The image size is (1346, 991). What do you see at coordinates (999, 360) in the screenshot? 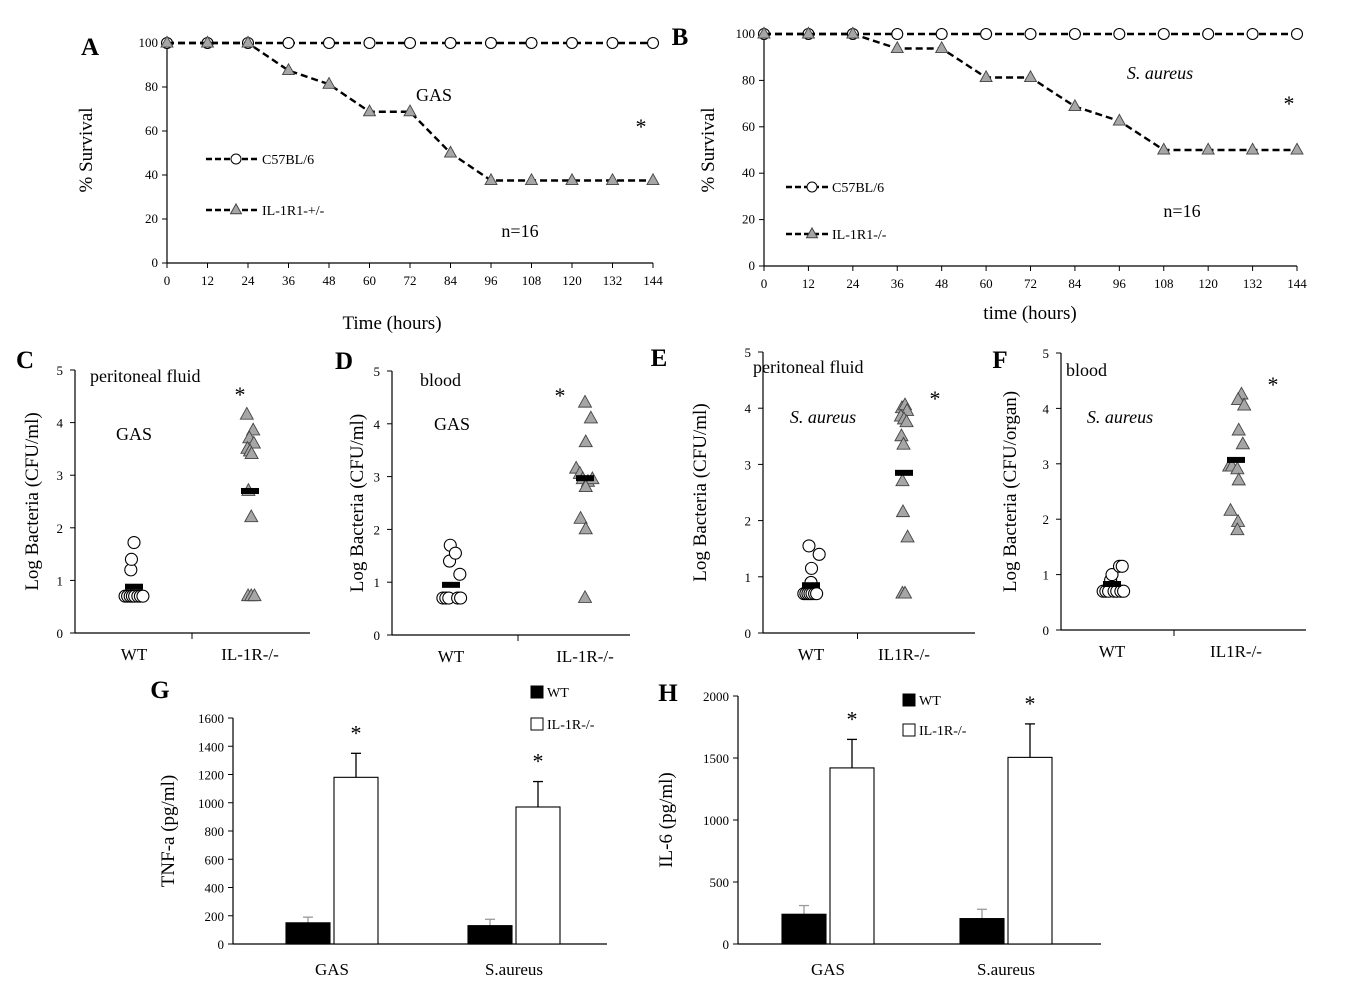
I see `panel-label: F` at bounding box center [999, 360].